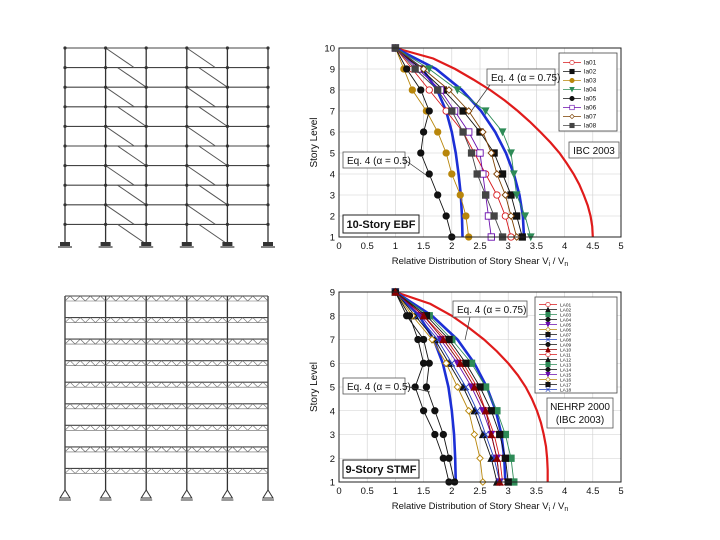 The image size is (720, 540). I want to click on legend-entry: la01, so click(580, 63).